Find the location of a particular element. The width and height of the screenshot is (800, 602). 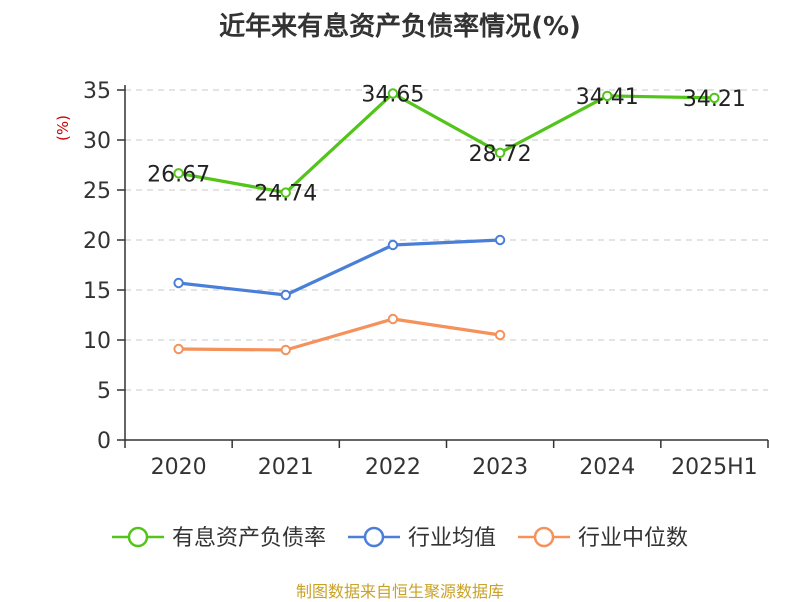

data-label: 34.65 is located at coordinates (392, 95).